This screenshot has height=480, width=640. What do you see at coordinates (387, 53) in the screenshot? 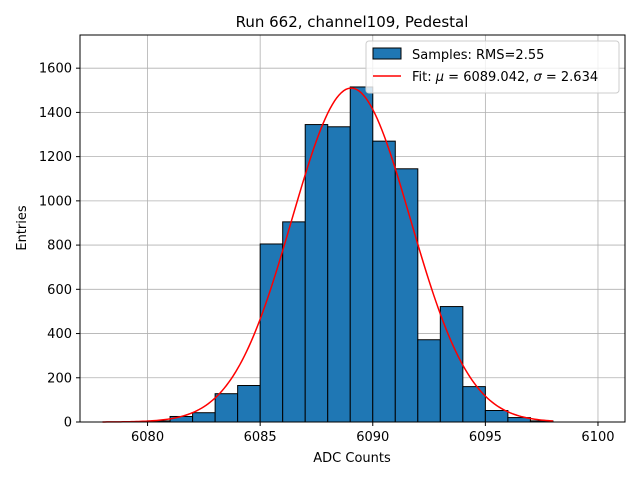
I see `legend-histogram-swatch` at bounding box center [387, 53].